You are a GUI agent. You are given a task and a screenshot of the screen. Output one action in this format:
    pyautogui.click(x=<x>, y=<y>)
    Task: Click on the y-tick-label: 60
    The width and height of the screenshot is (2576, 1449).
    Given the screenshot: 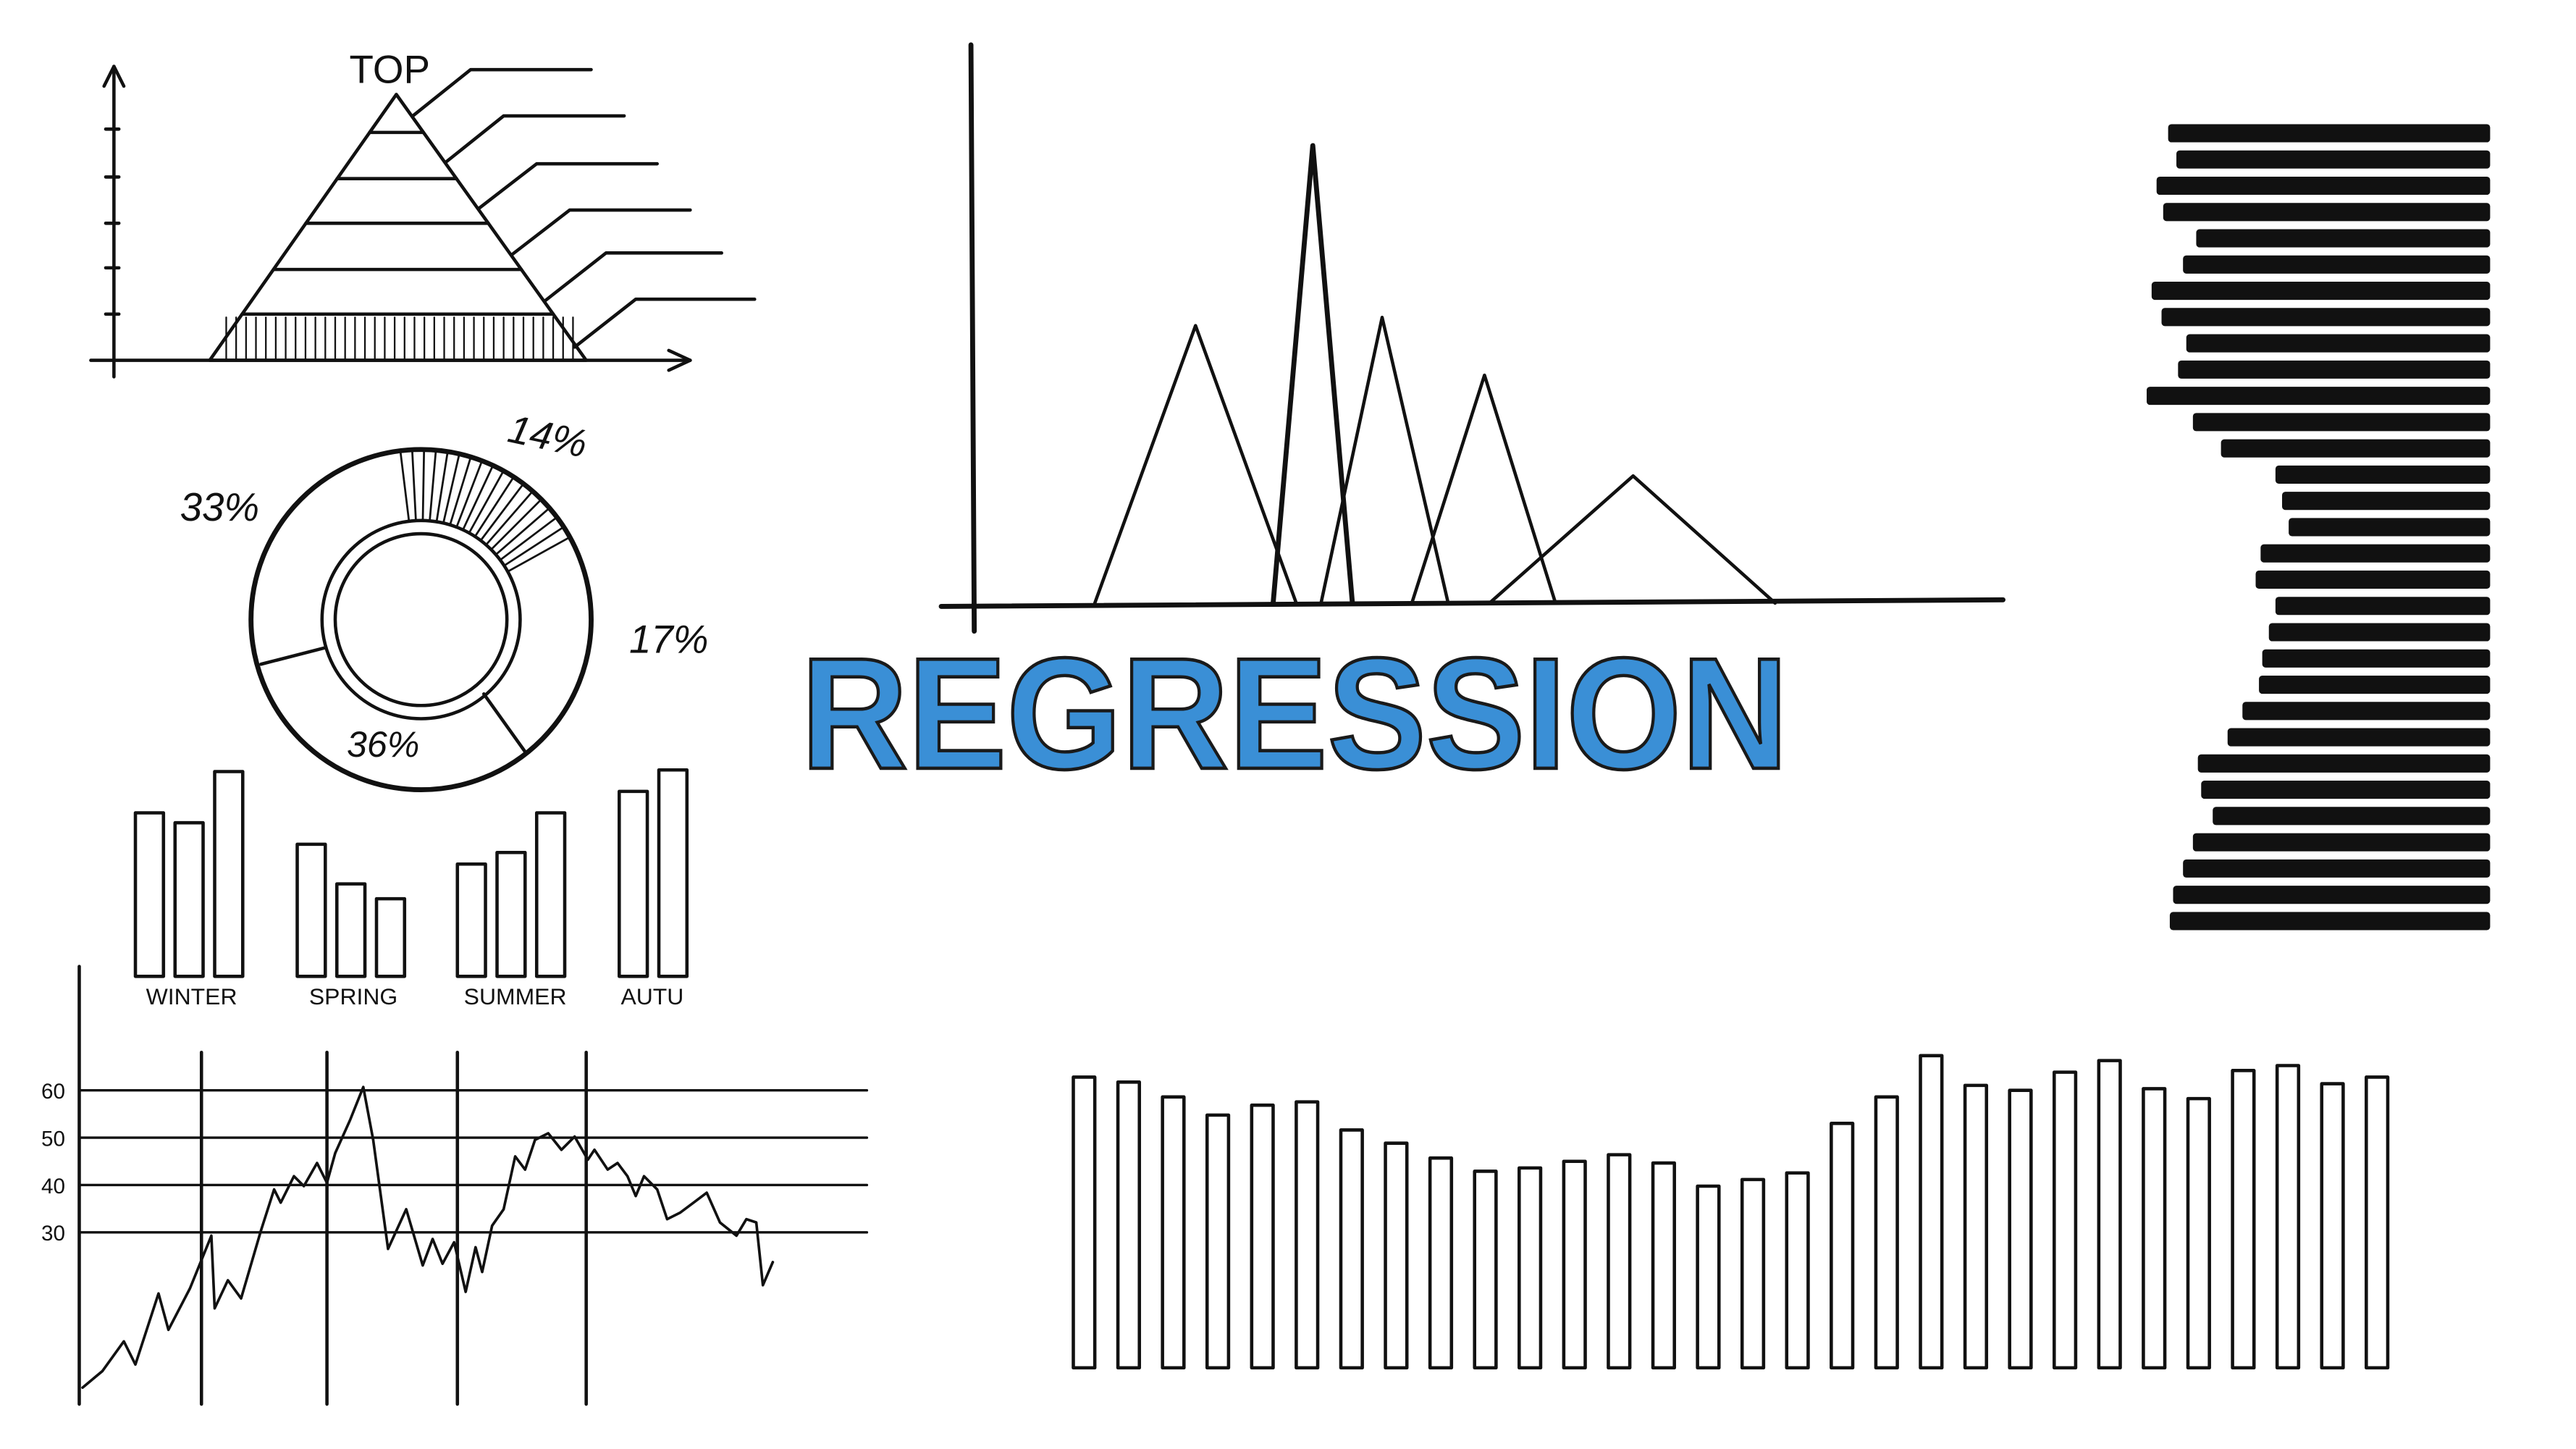 What is the action you would take?
    pyautogui.click(x=53, y=1092)
    